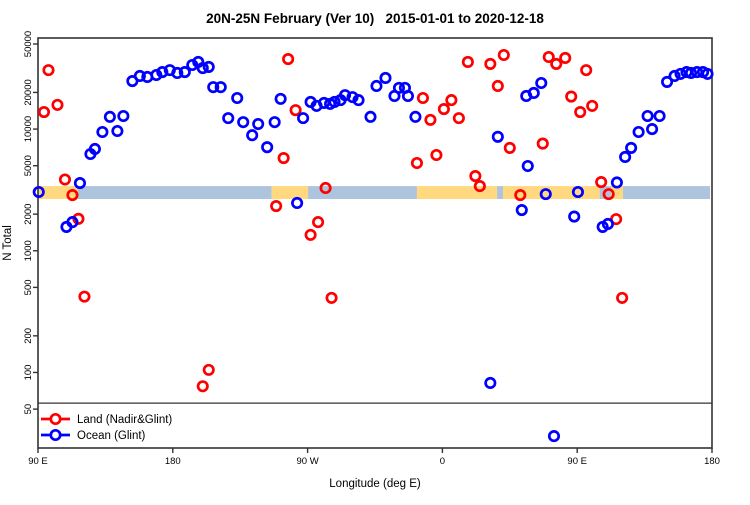  I want to click on y-tick-label: 500, so click(28, 287).